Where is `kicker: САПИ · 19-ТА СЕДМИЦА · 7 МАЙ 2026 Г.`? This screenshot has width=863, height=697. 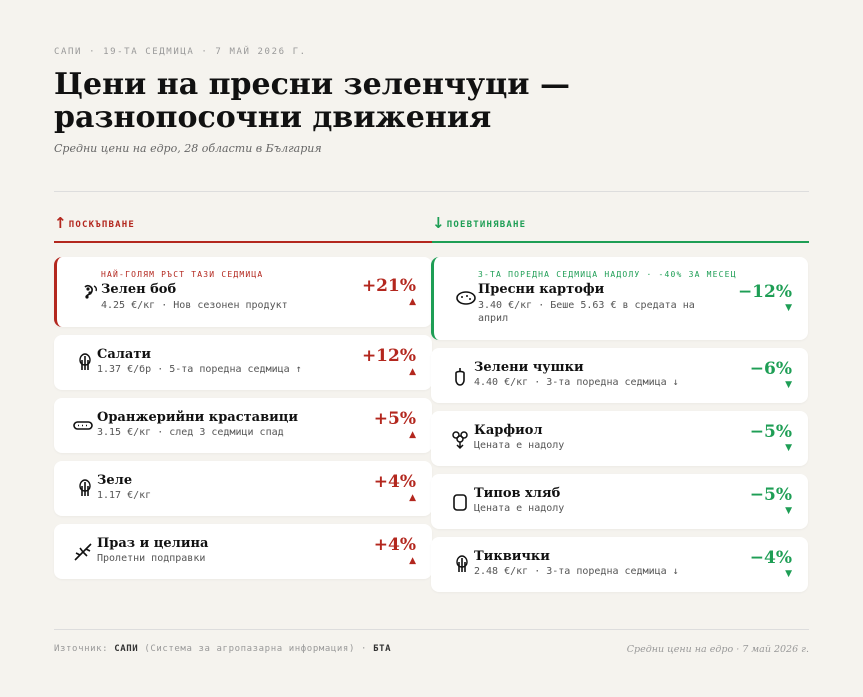
kicker: САПИ · 19-ТА СЕДМИЦА · 7 МАЙ 2026 Г. is located at coordinates (180, 52).